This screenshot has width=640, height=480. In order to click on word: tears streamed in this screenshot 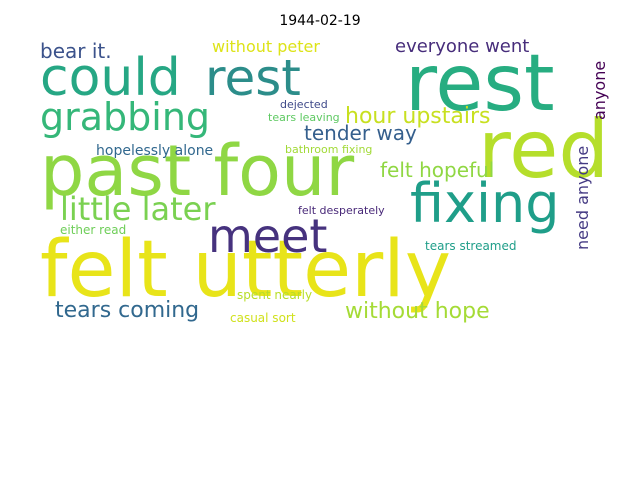, I will do `click(471, 246)`.